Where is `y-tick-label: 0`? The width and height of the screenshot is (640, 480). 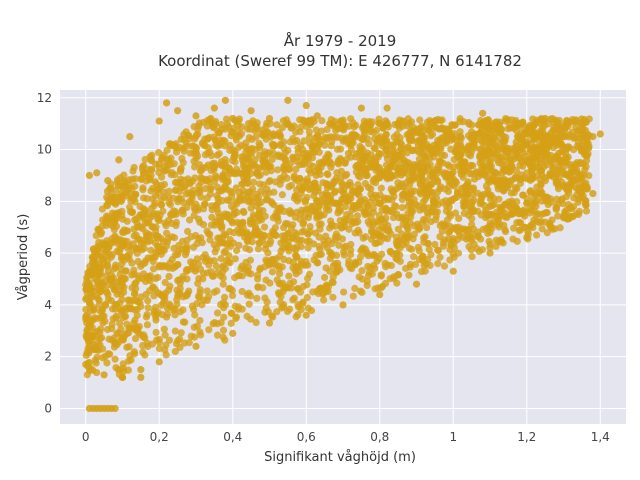
y-tick-label: 0 is located at coordinates (48, 408).